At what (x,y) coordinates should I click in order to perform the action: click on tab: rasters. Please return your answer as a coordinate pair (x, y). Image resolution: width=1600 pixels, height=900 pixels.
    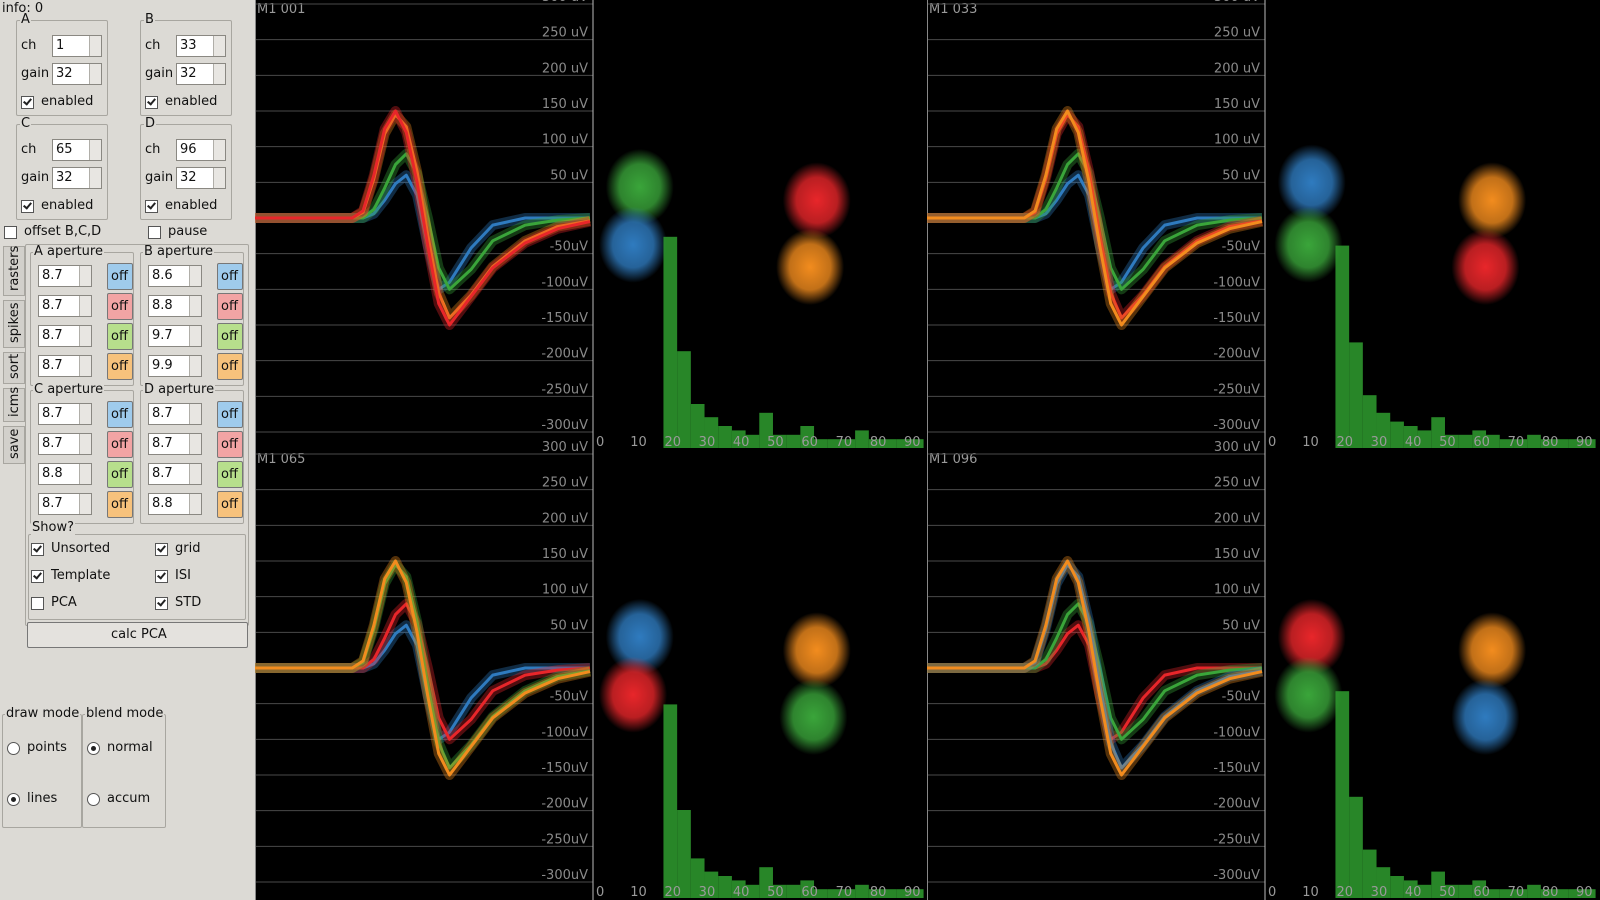
    Looking at the image, I should click on (14, 271).